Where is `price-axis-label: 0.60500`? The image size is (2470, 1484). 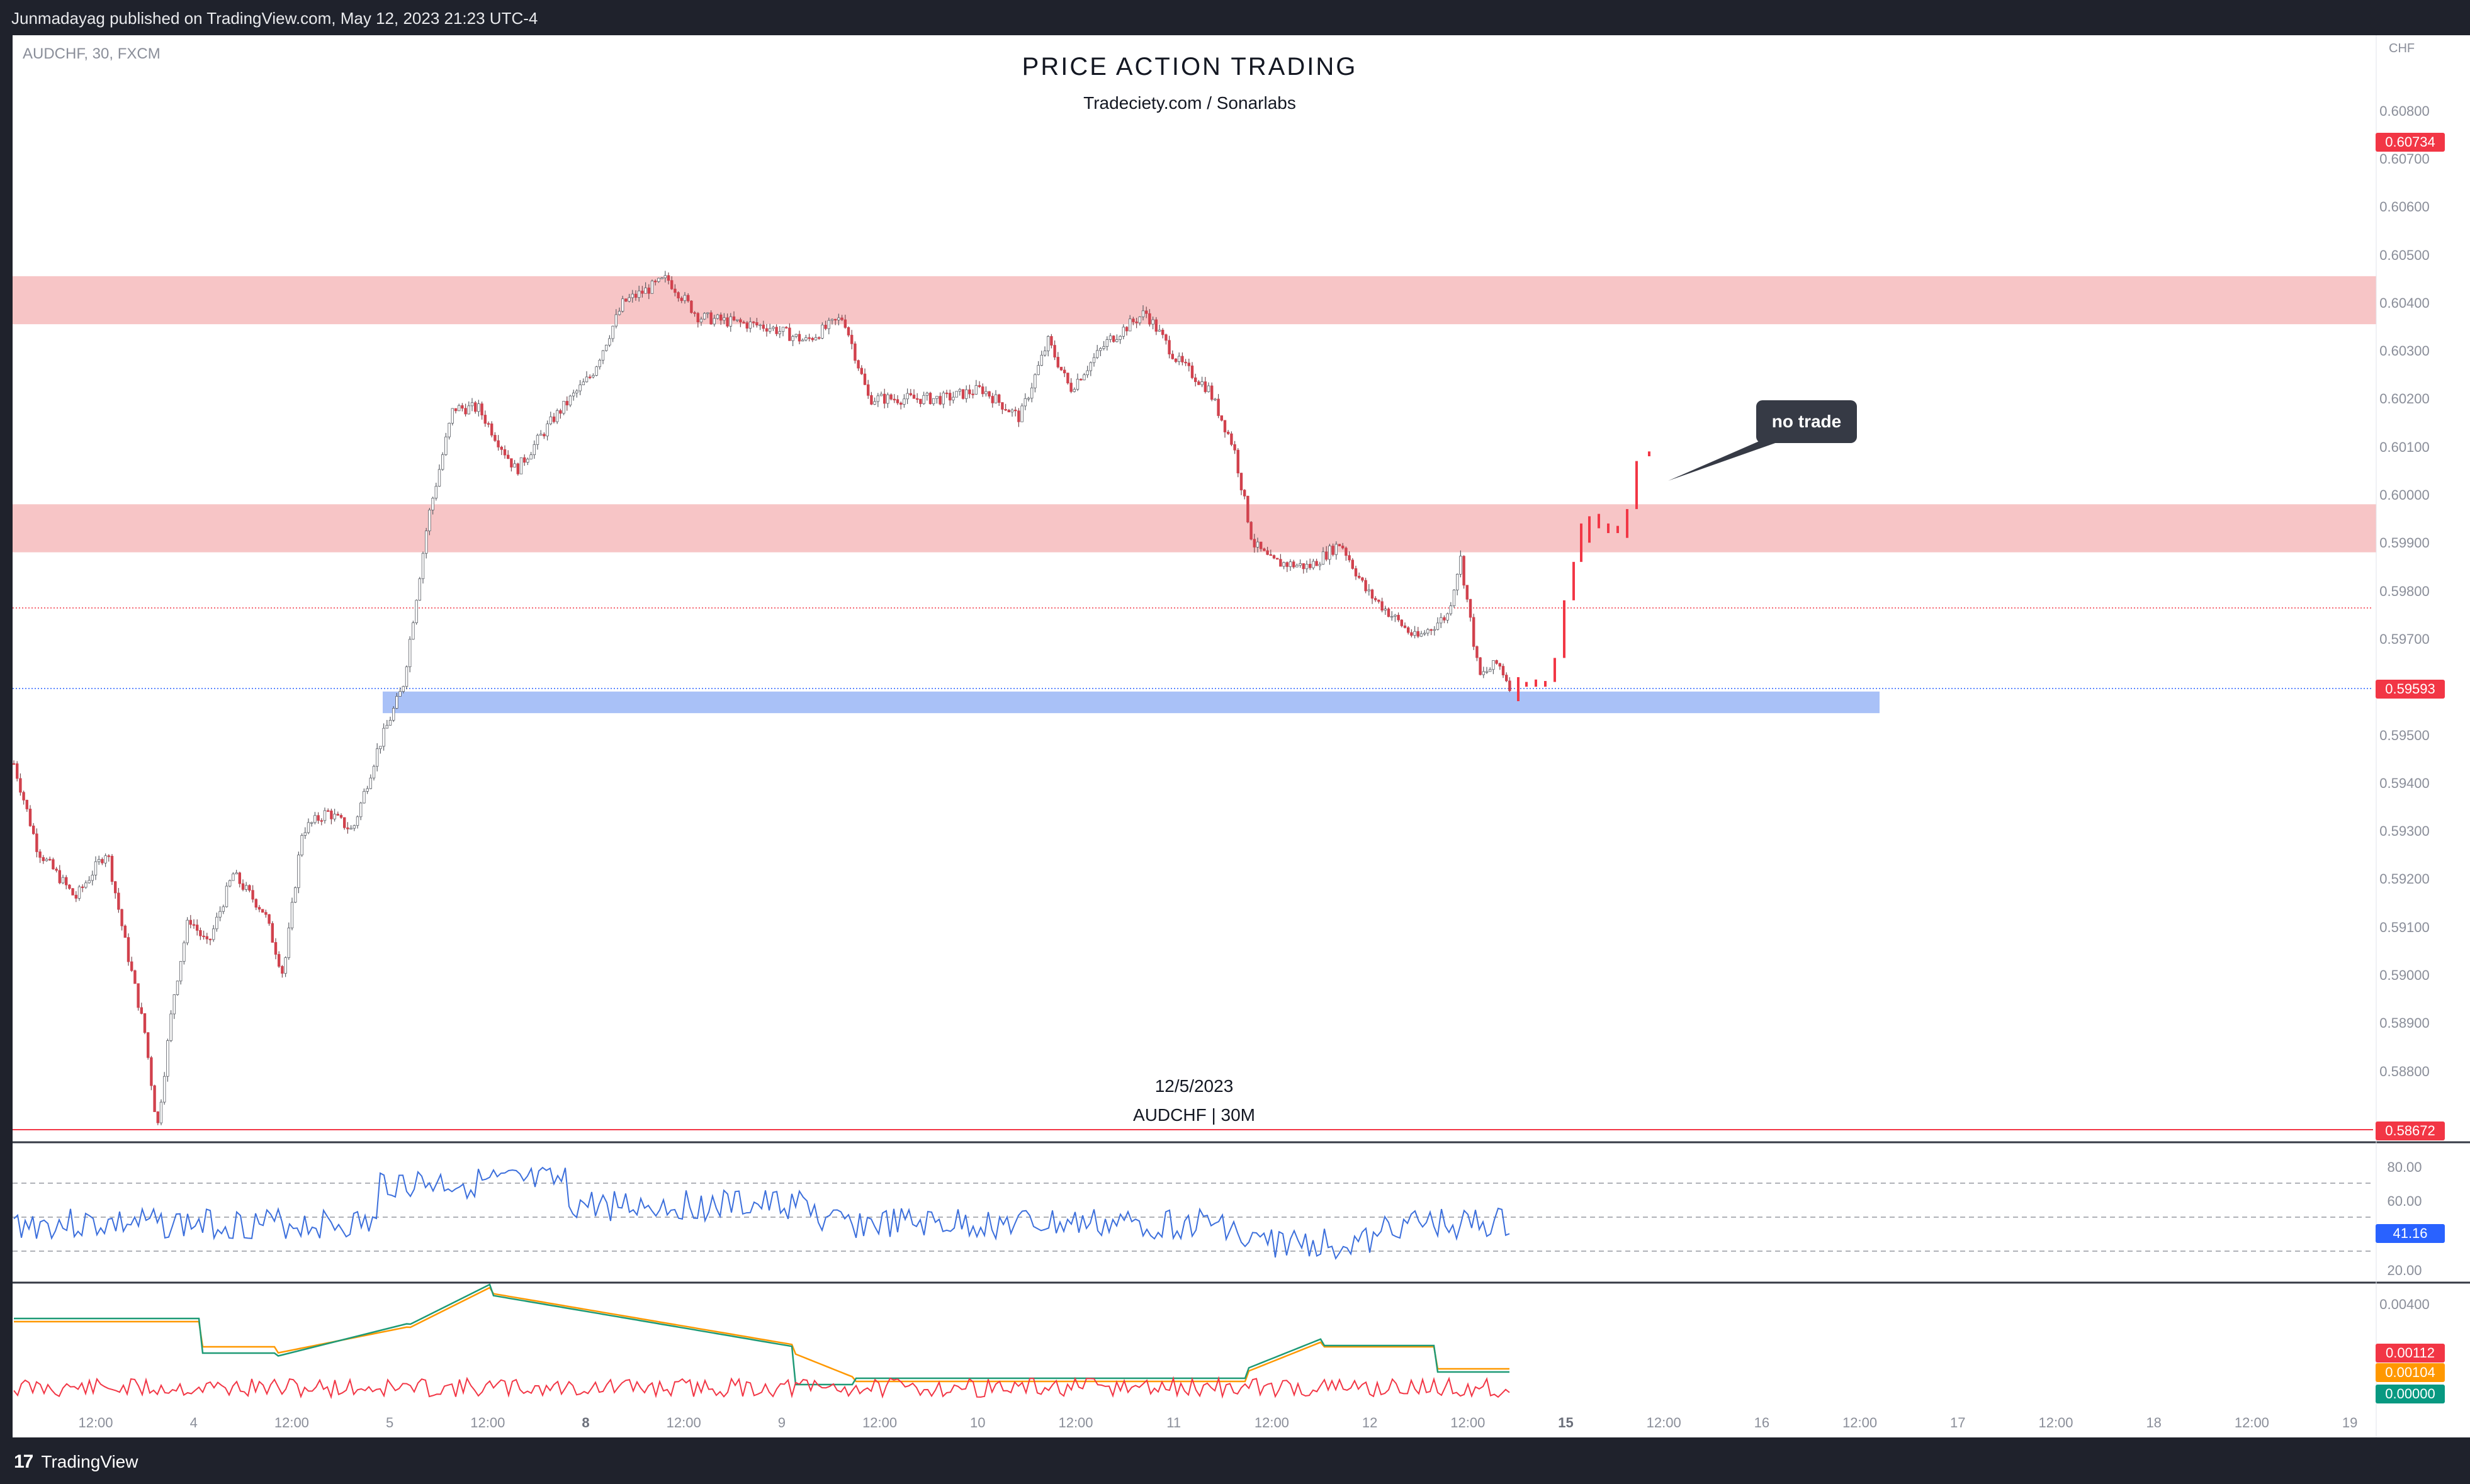 price-axis-label: 0.60500 is located at coordinates (2405, 255).